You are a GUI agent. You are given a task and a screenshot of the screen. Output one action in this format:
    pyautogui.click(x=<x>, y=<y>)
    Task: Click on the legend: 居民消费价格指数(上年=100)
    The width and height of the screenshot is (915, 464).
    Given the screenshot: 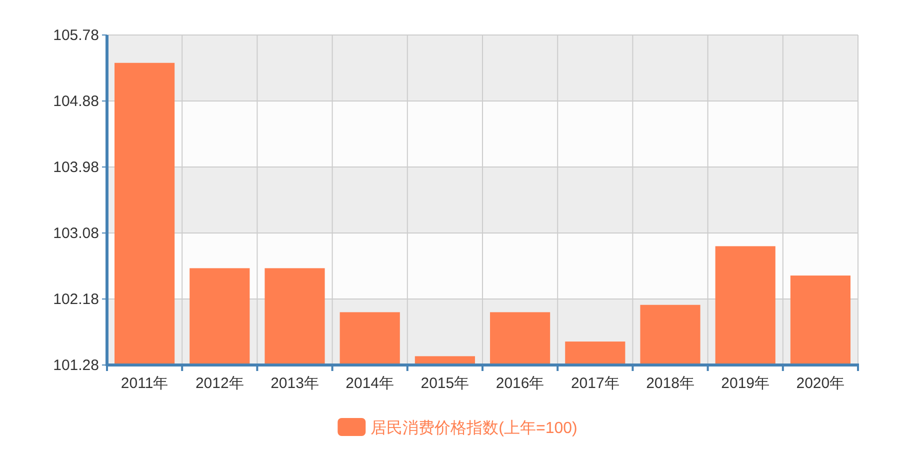 What is the action you would take?
    pyautogui.click(x=458, y=427)
    